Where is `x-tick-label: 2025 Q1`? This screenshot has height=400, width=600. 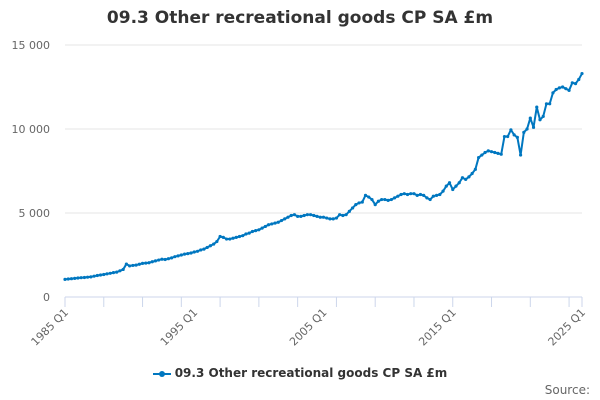 x-tick-label: 2025 Q1 is located at coordinates (567, 327).